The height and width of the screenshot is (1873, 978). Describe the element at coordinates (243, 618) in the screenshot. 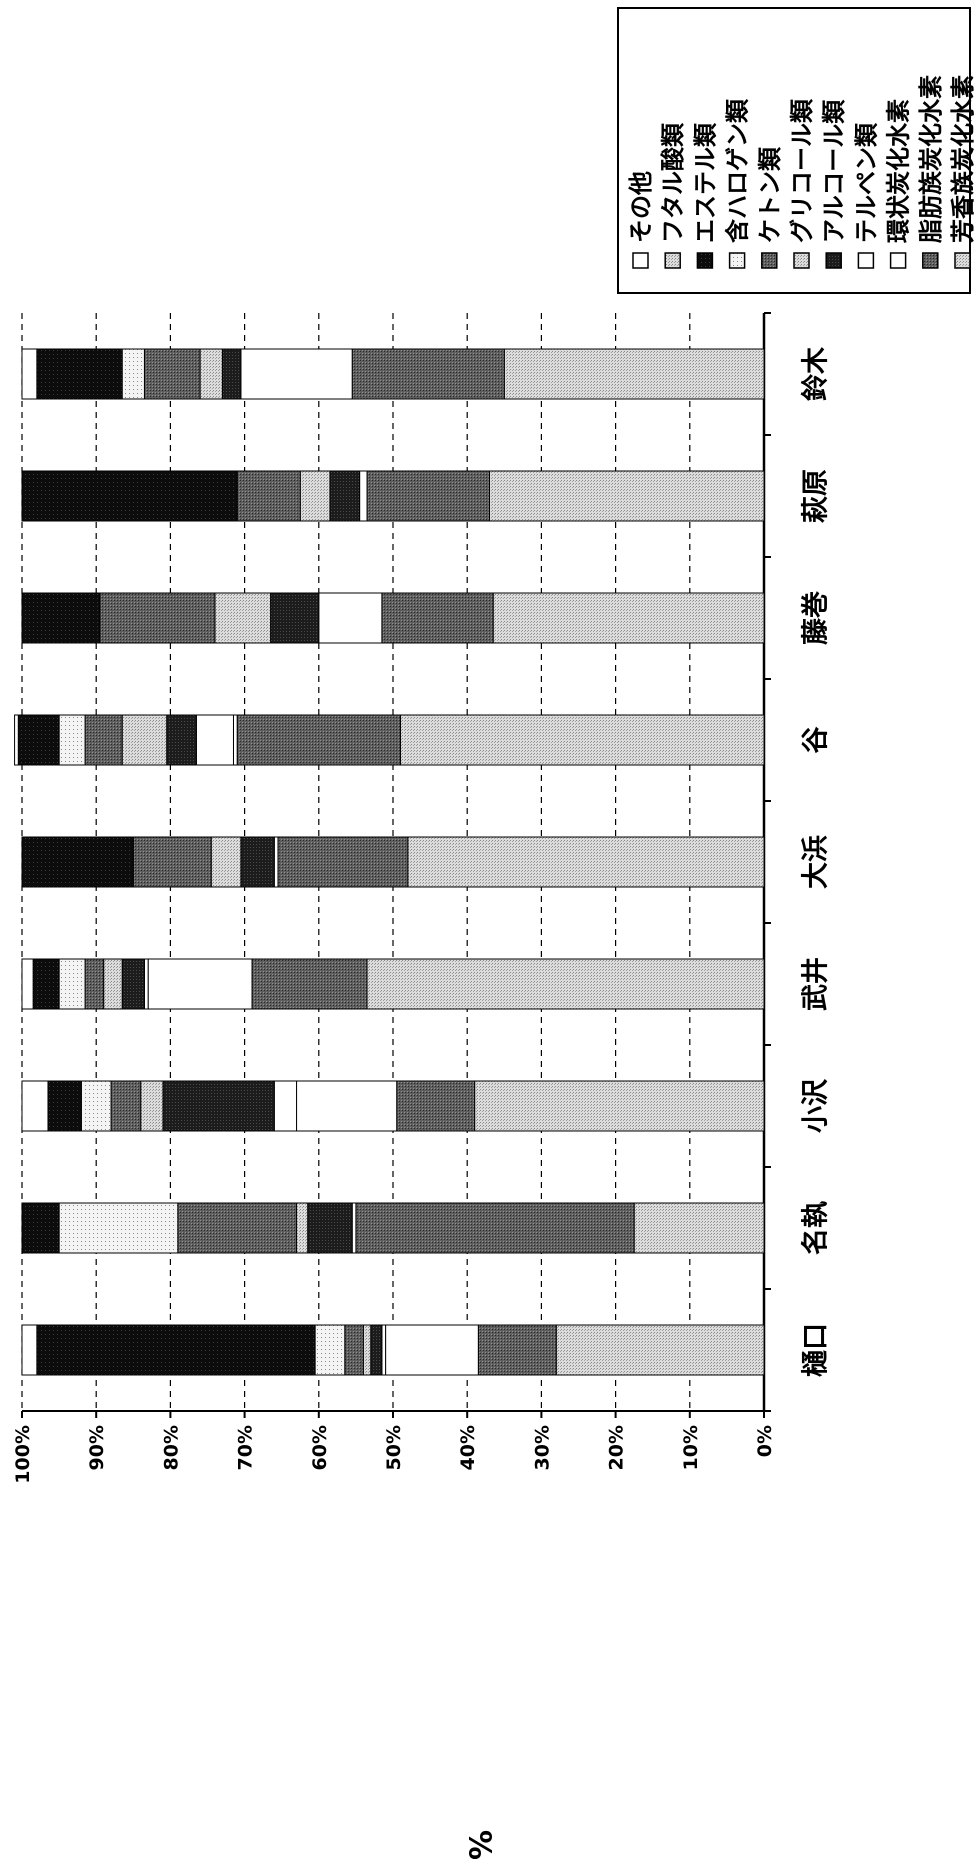

I see `bar-segment-藤巻-5` at that location.